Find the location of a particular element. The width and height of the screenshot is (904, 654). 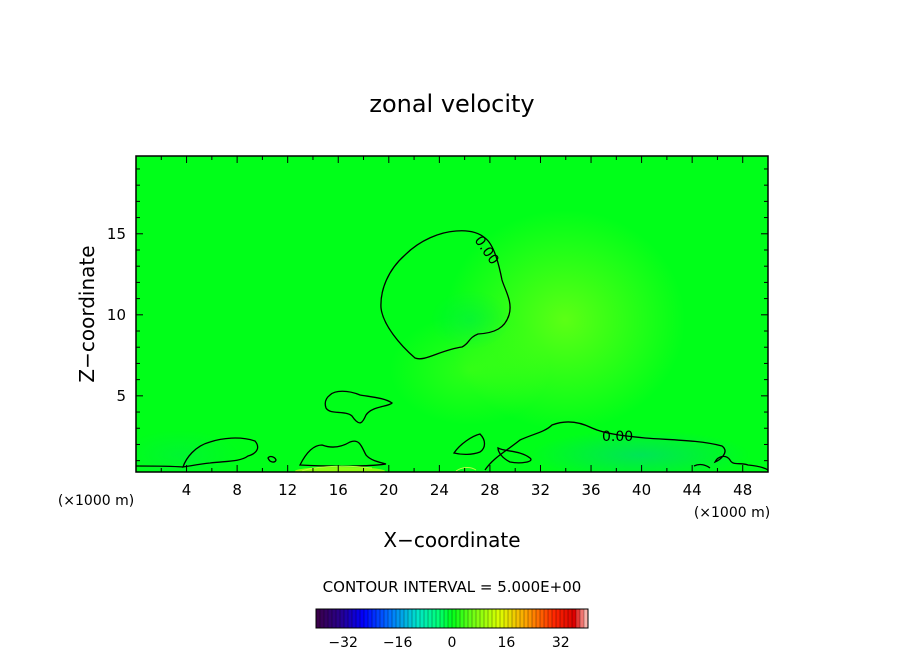

x-tick-label: 24 is located at coordinates (439, 490).